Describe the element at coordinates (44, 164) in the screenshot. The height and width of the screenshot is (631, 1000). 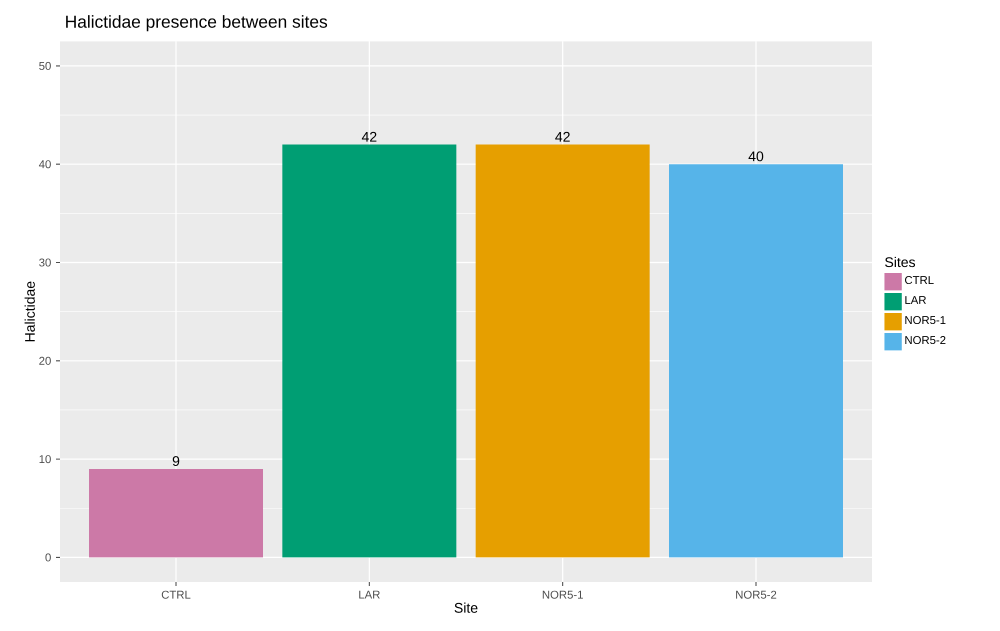
I see `y-tick-label: 40` at that location.